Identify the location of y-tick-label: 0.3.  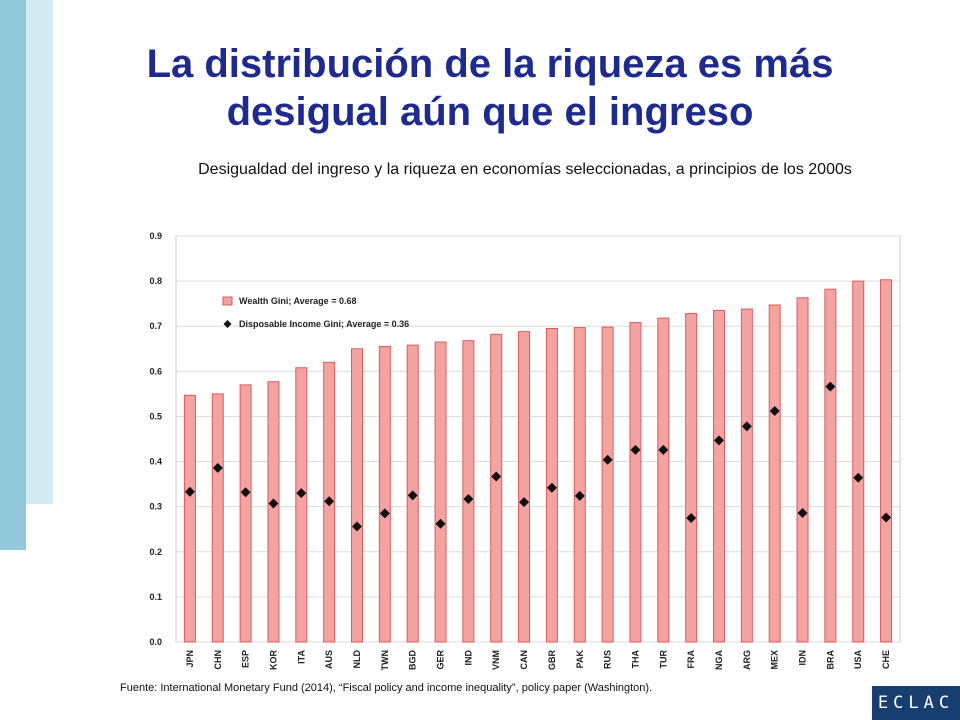
(155, 507).